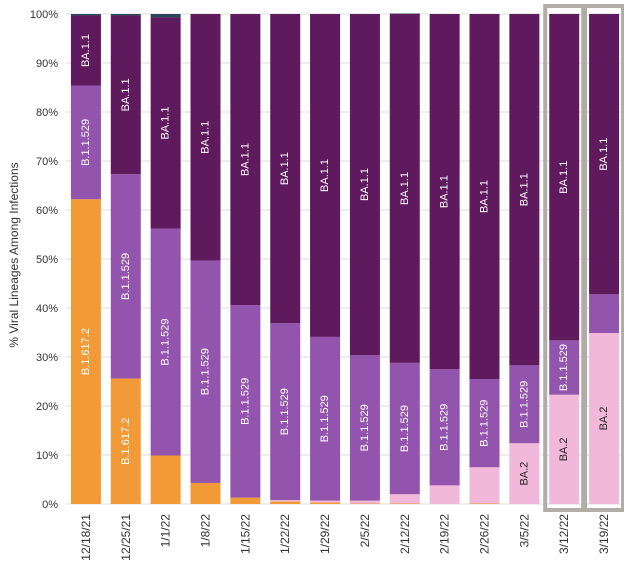  Describe the element at coordinates (126, 441) in the screenshot. I see `data-label-b-1-617-2-12-25-21: B.1.617.2` at that location.